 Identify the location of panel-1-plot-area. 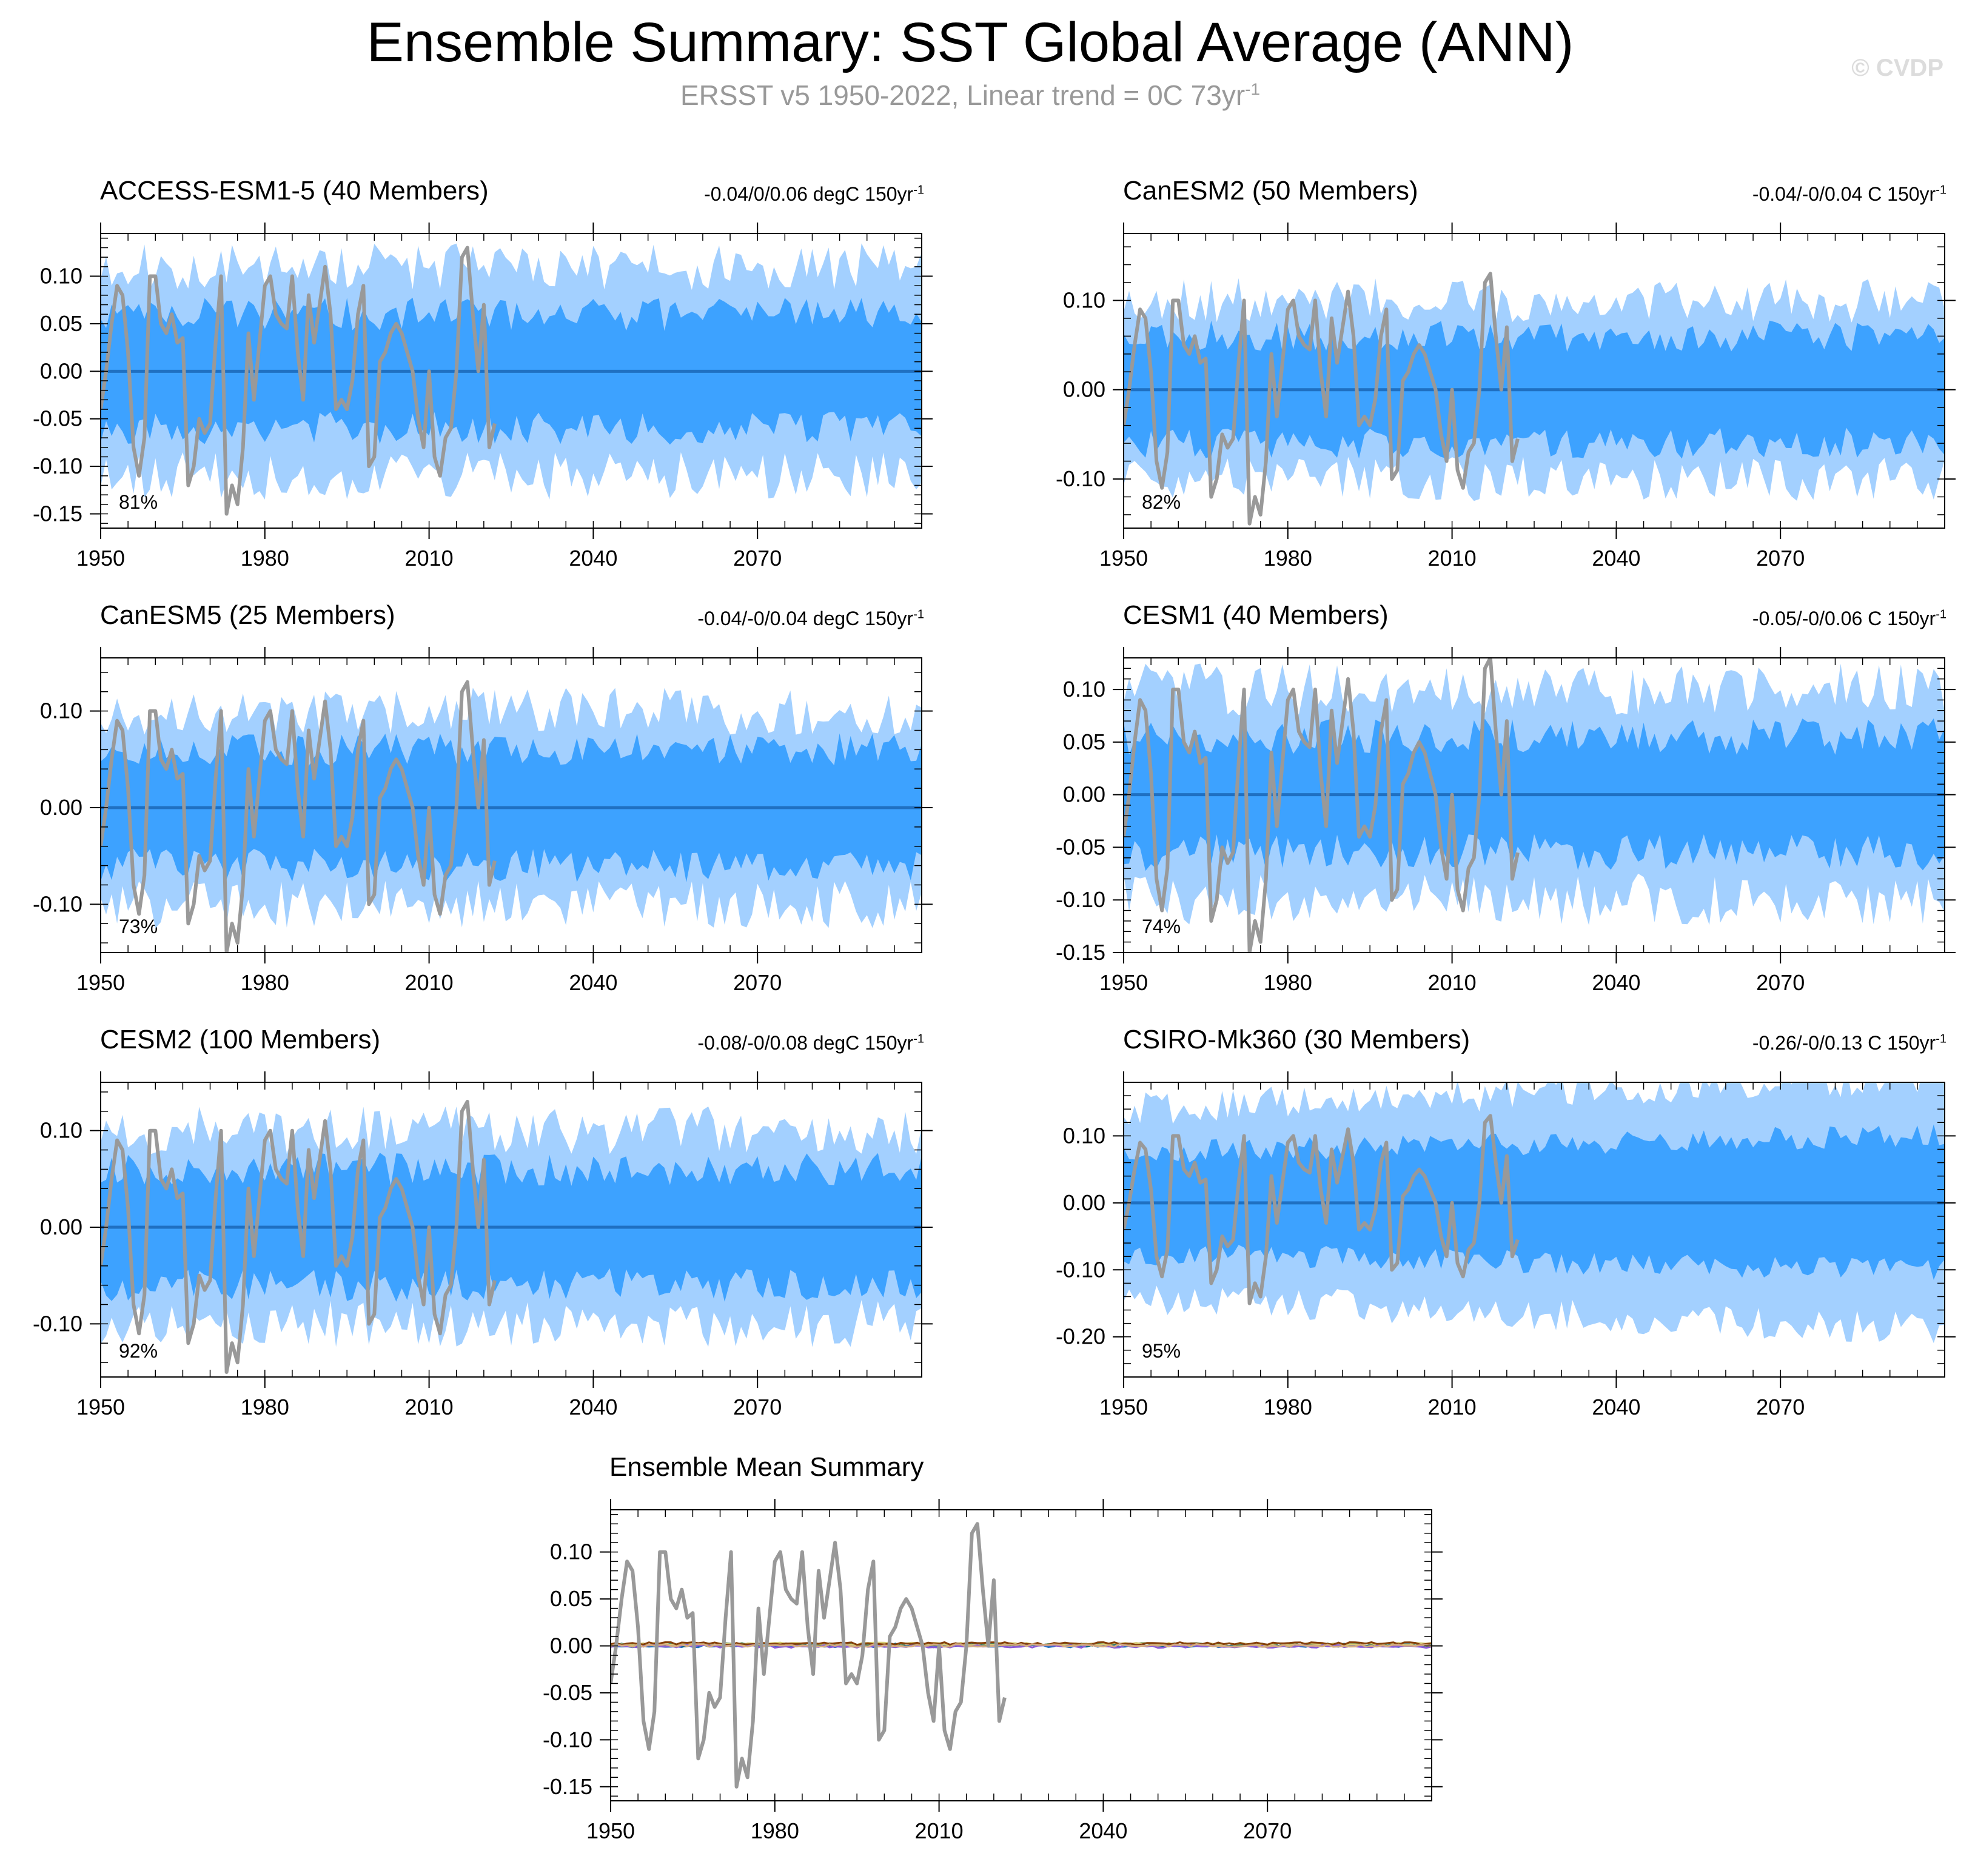
(512, 379).